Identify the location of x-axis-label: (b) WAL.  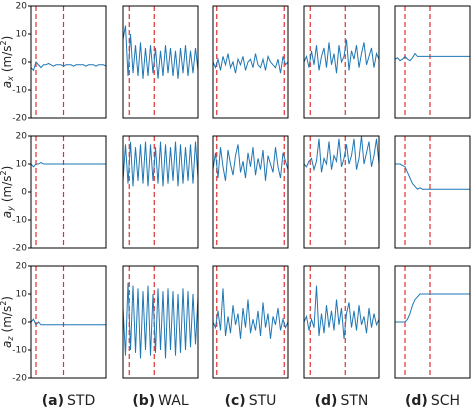
(160, 401).